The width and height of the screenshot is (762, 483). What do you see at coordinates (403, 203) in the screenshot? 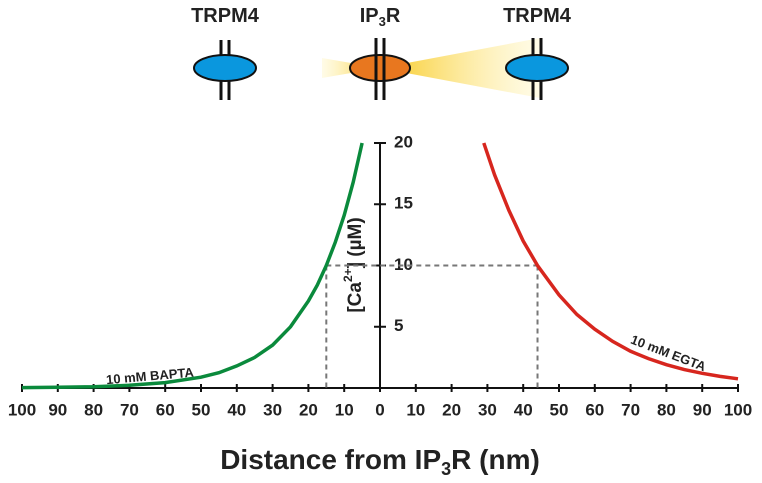
I see `y-tick-label: 15` at bounding box center [403, 203].